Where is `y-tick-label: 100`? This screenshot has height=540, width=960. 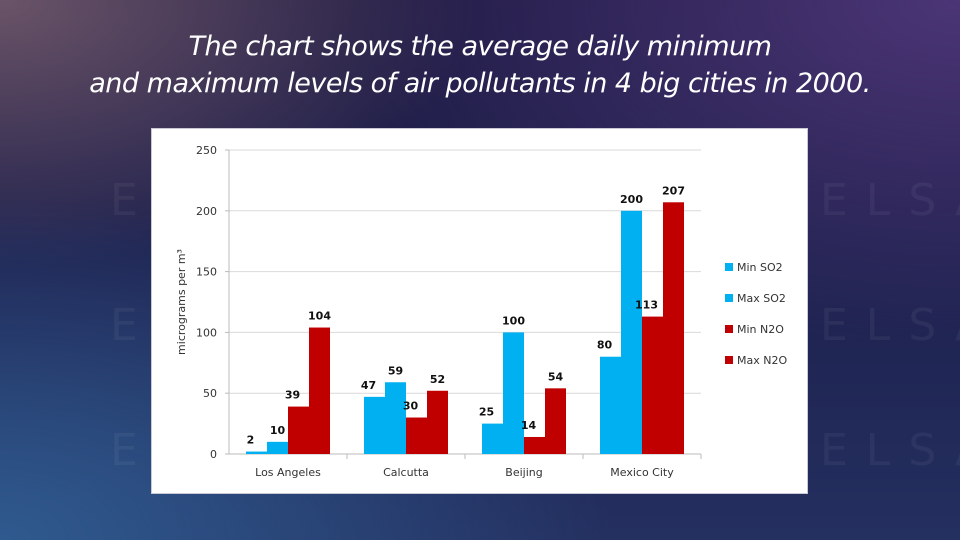 y-tick-label: 100 is located at coordinates (206, 332).